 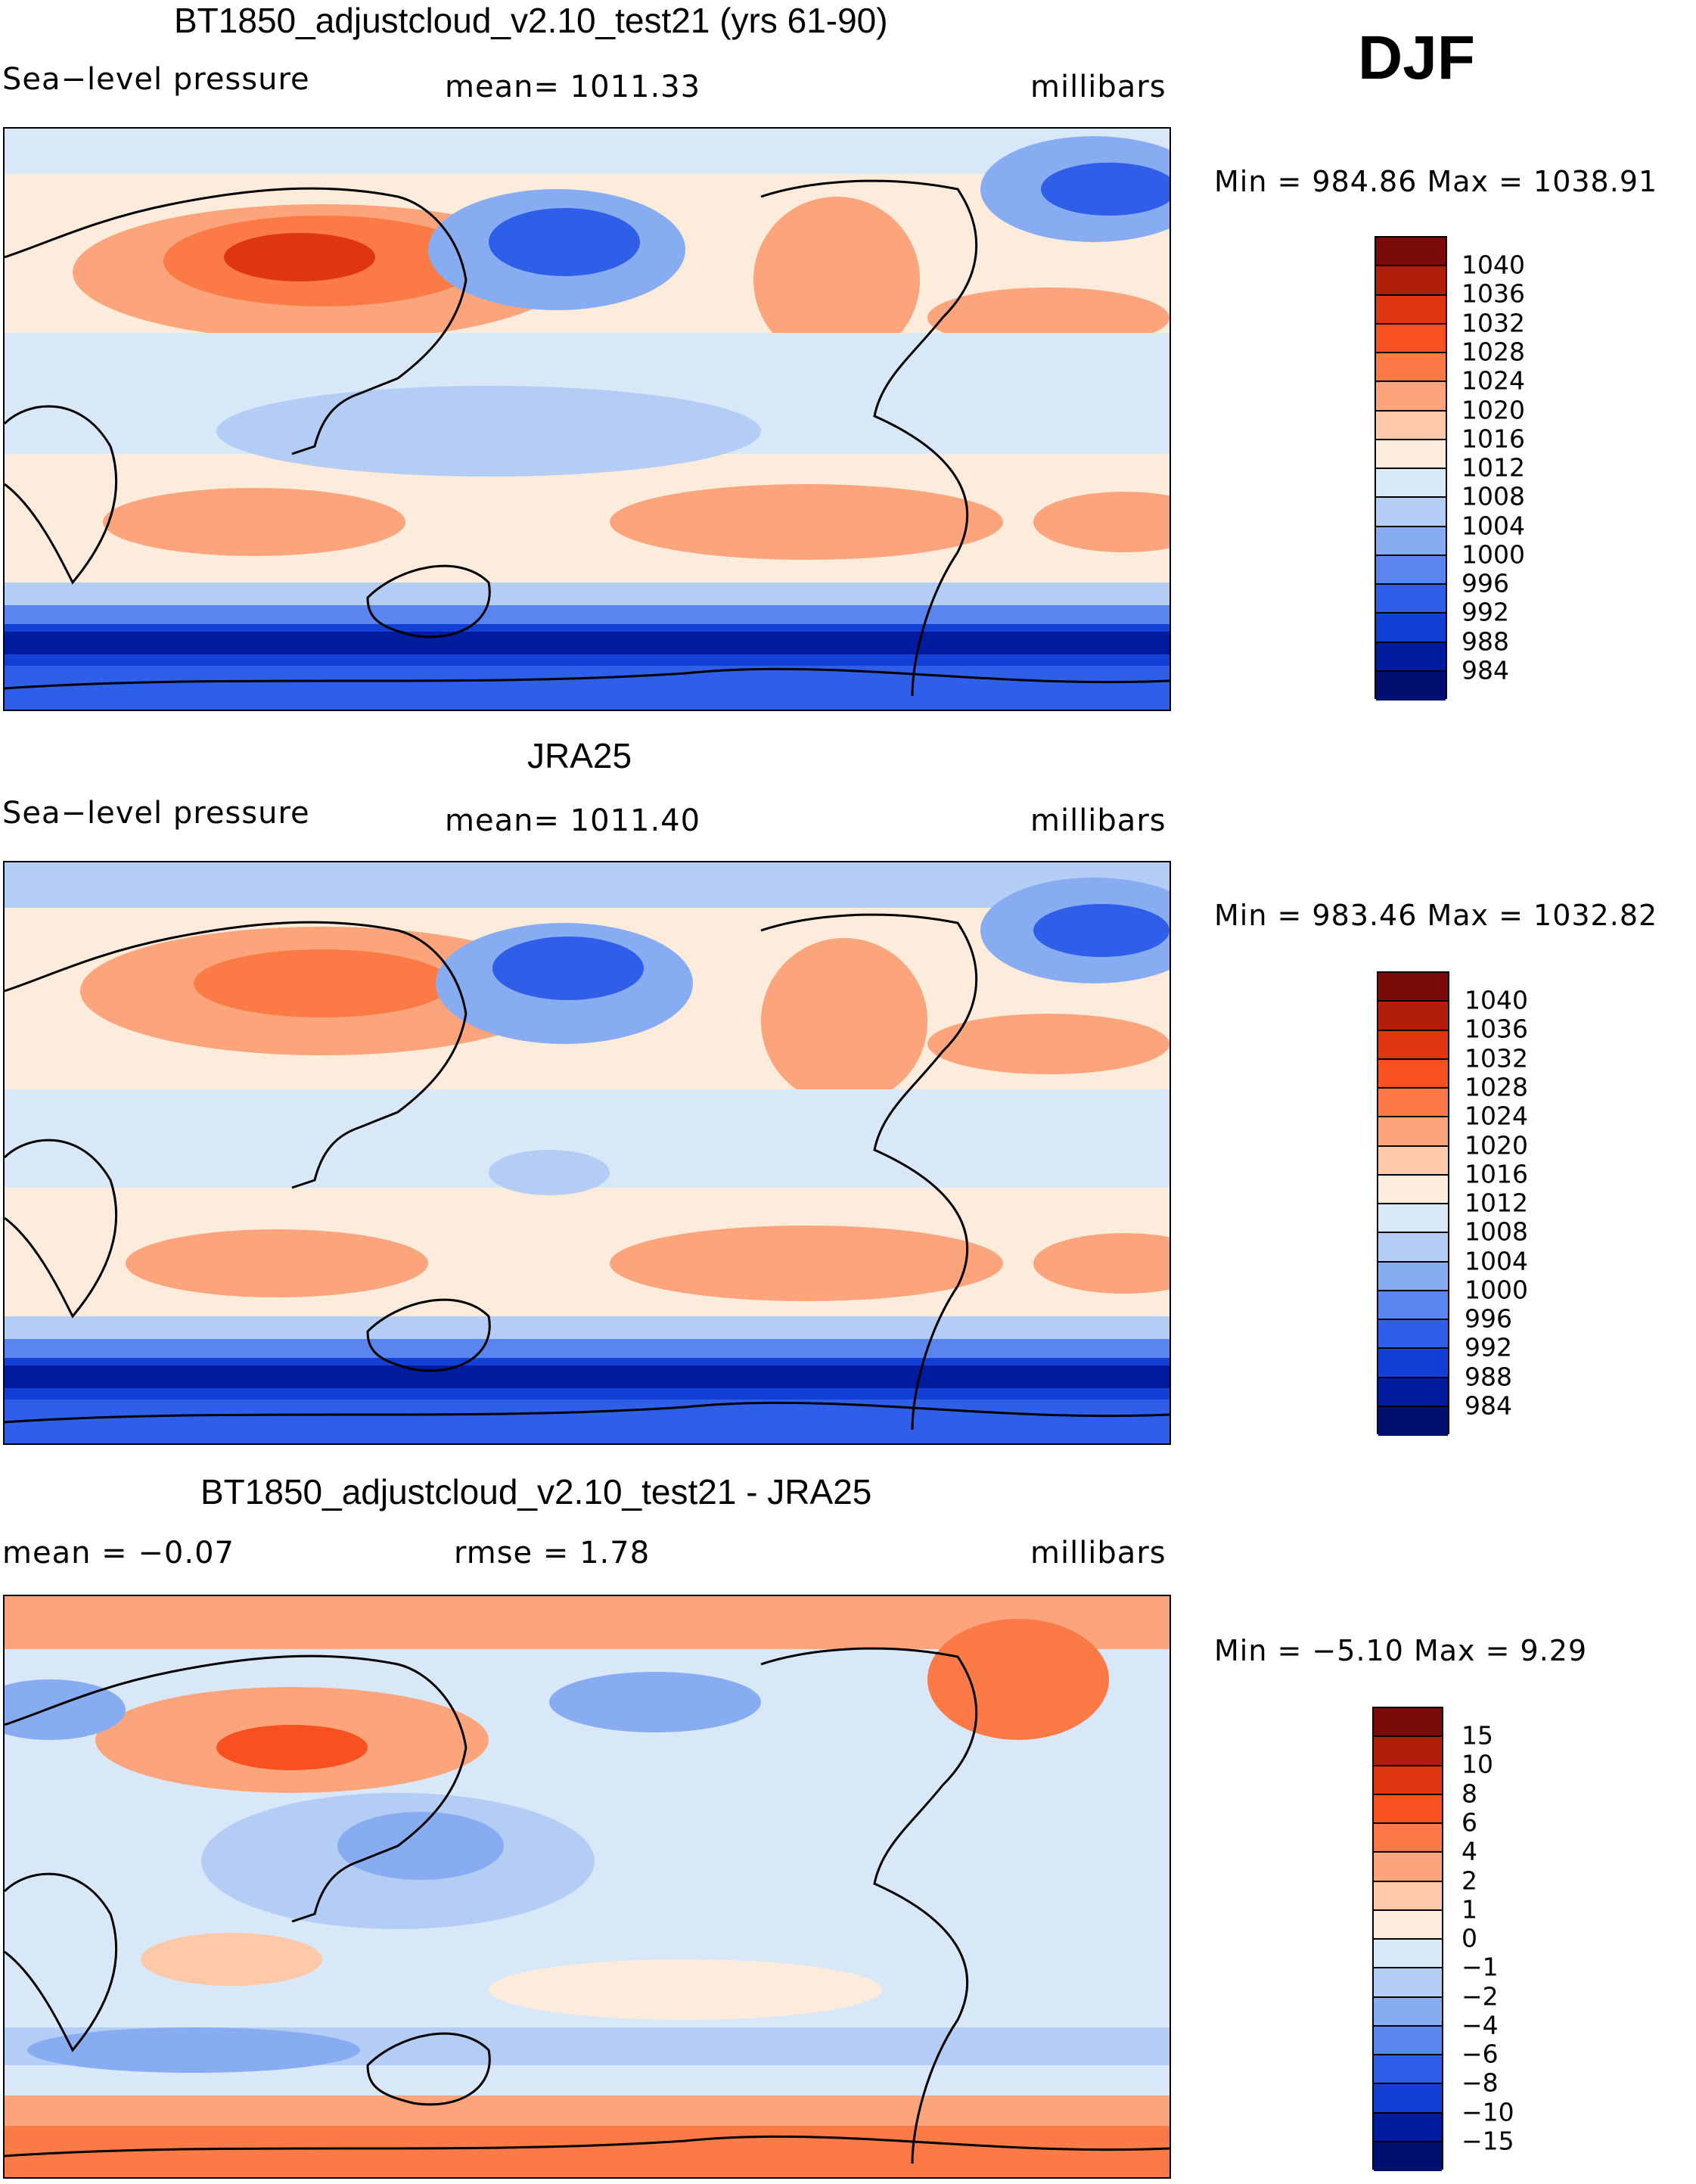 I want to click on panel-2-right-label: millibars, so click(x=1098, y=820).